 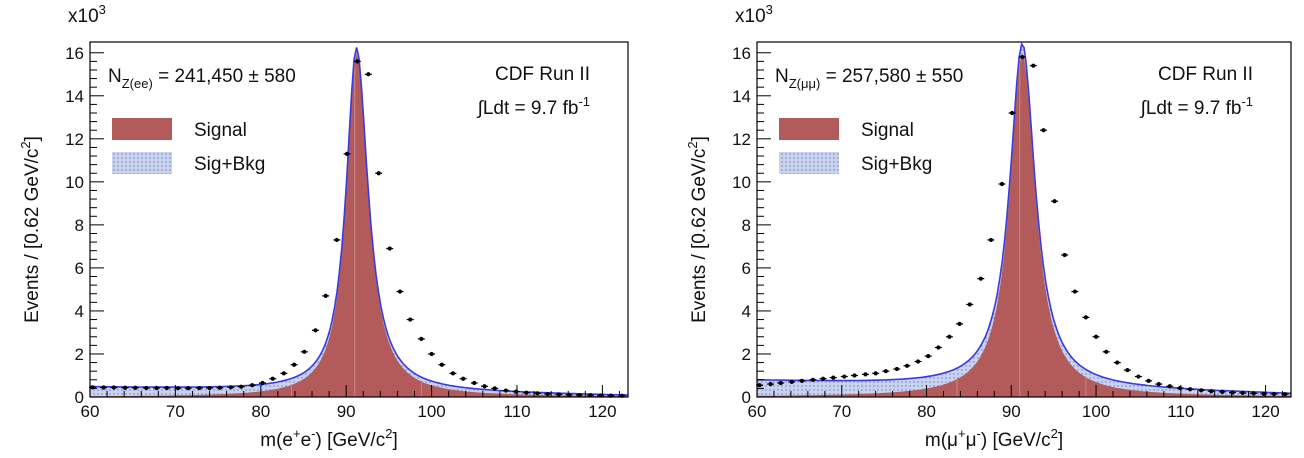 What do you see at coordinates (994, 438) in the screenshot?
I see `x-axis-label: m(μ+μ-) [GeV/c2]` at bounding box center [994, 438].